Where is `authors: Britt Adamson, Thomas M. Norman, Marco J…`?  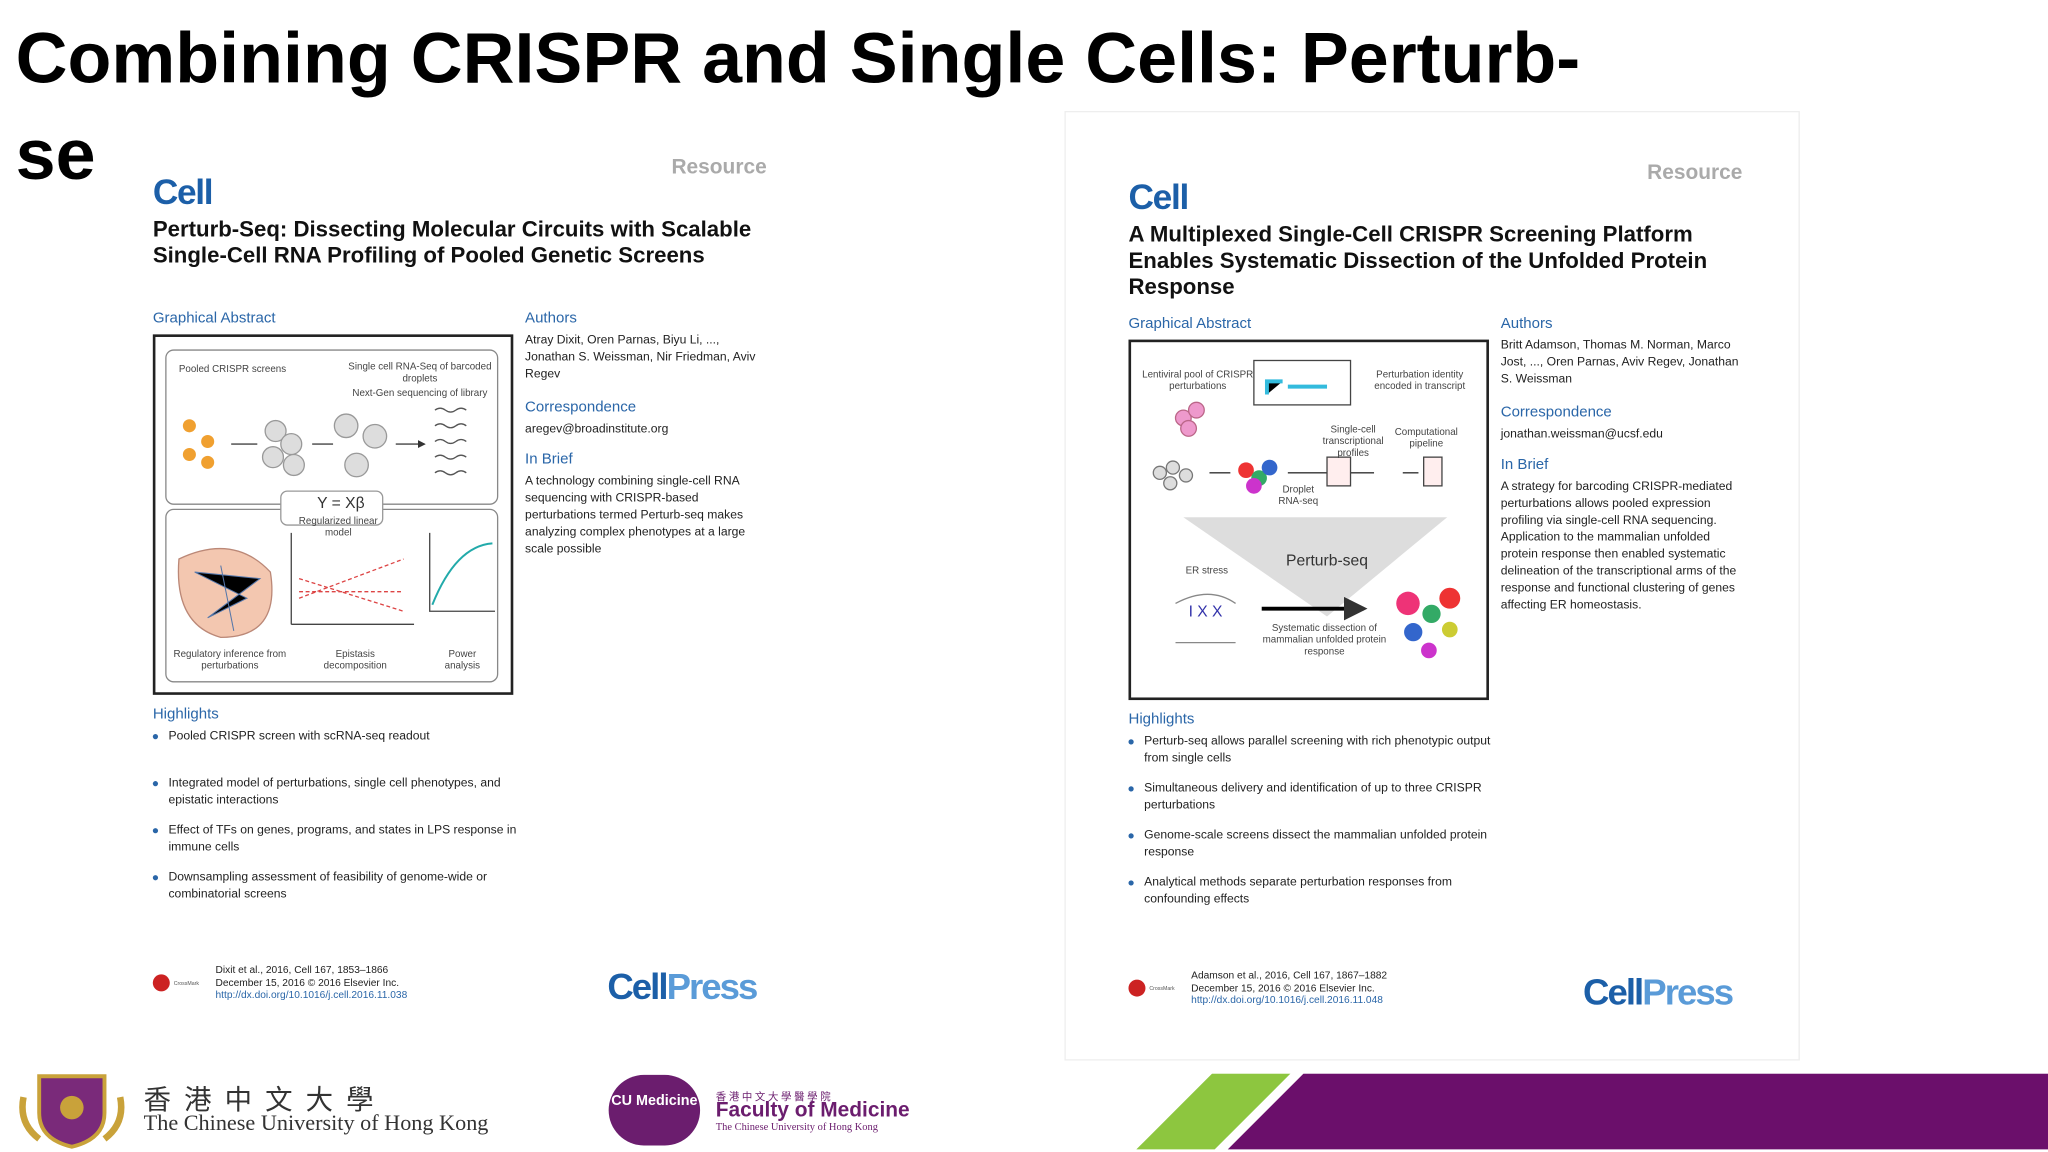
authors: Britt Adamson, Thomas M. Norman, Marco J… is located at coordinates (1619, 362).